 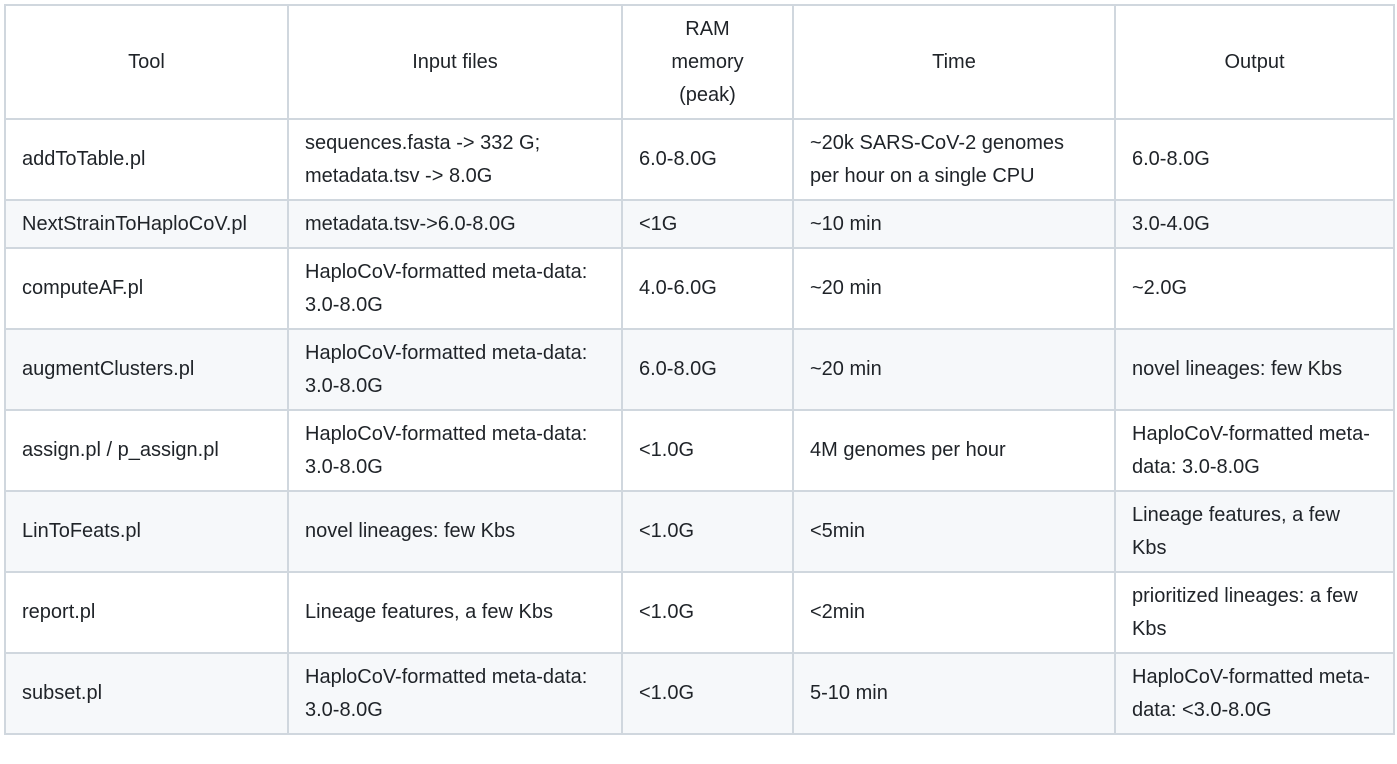 I want to click on cell-tool: subset.pl, so click(x=146, y=693).